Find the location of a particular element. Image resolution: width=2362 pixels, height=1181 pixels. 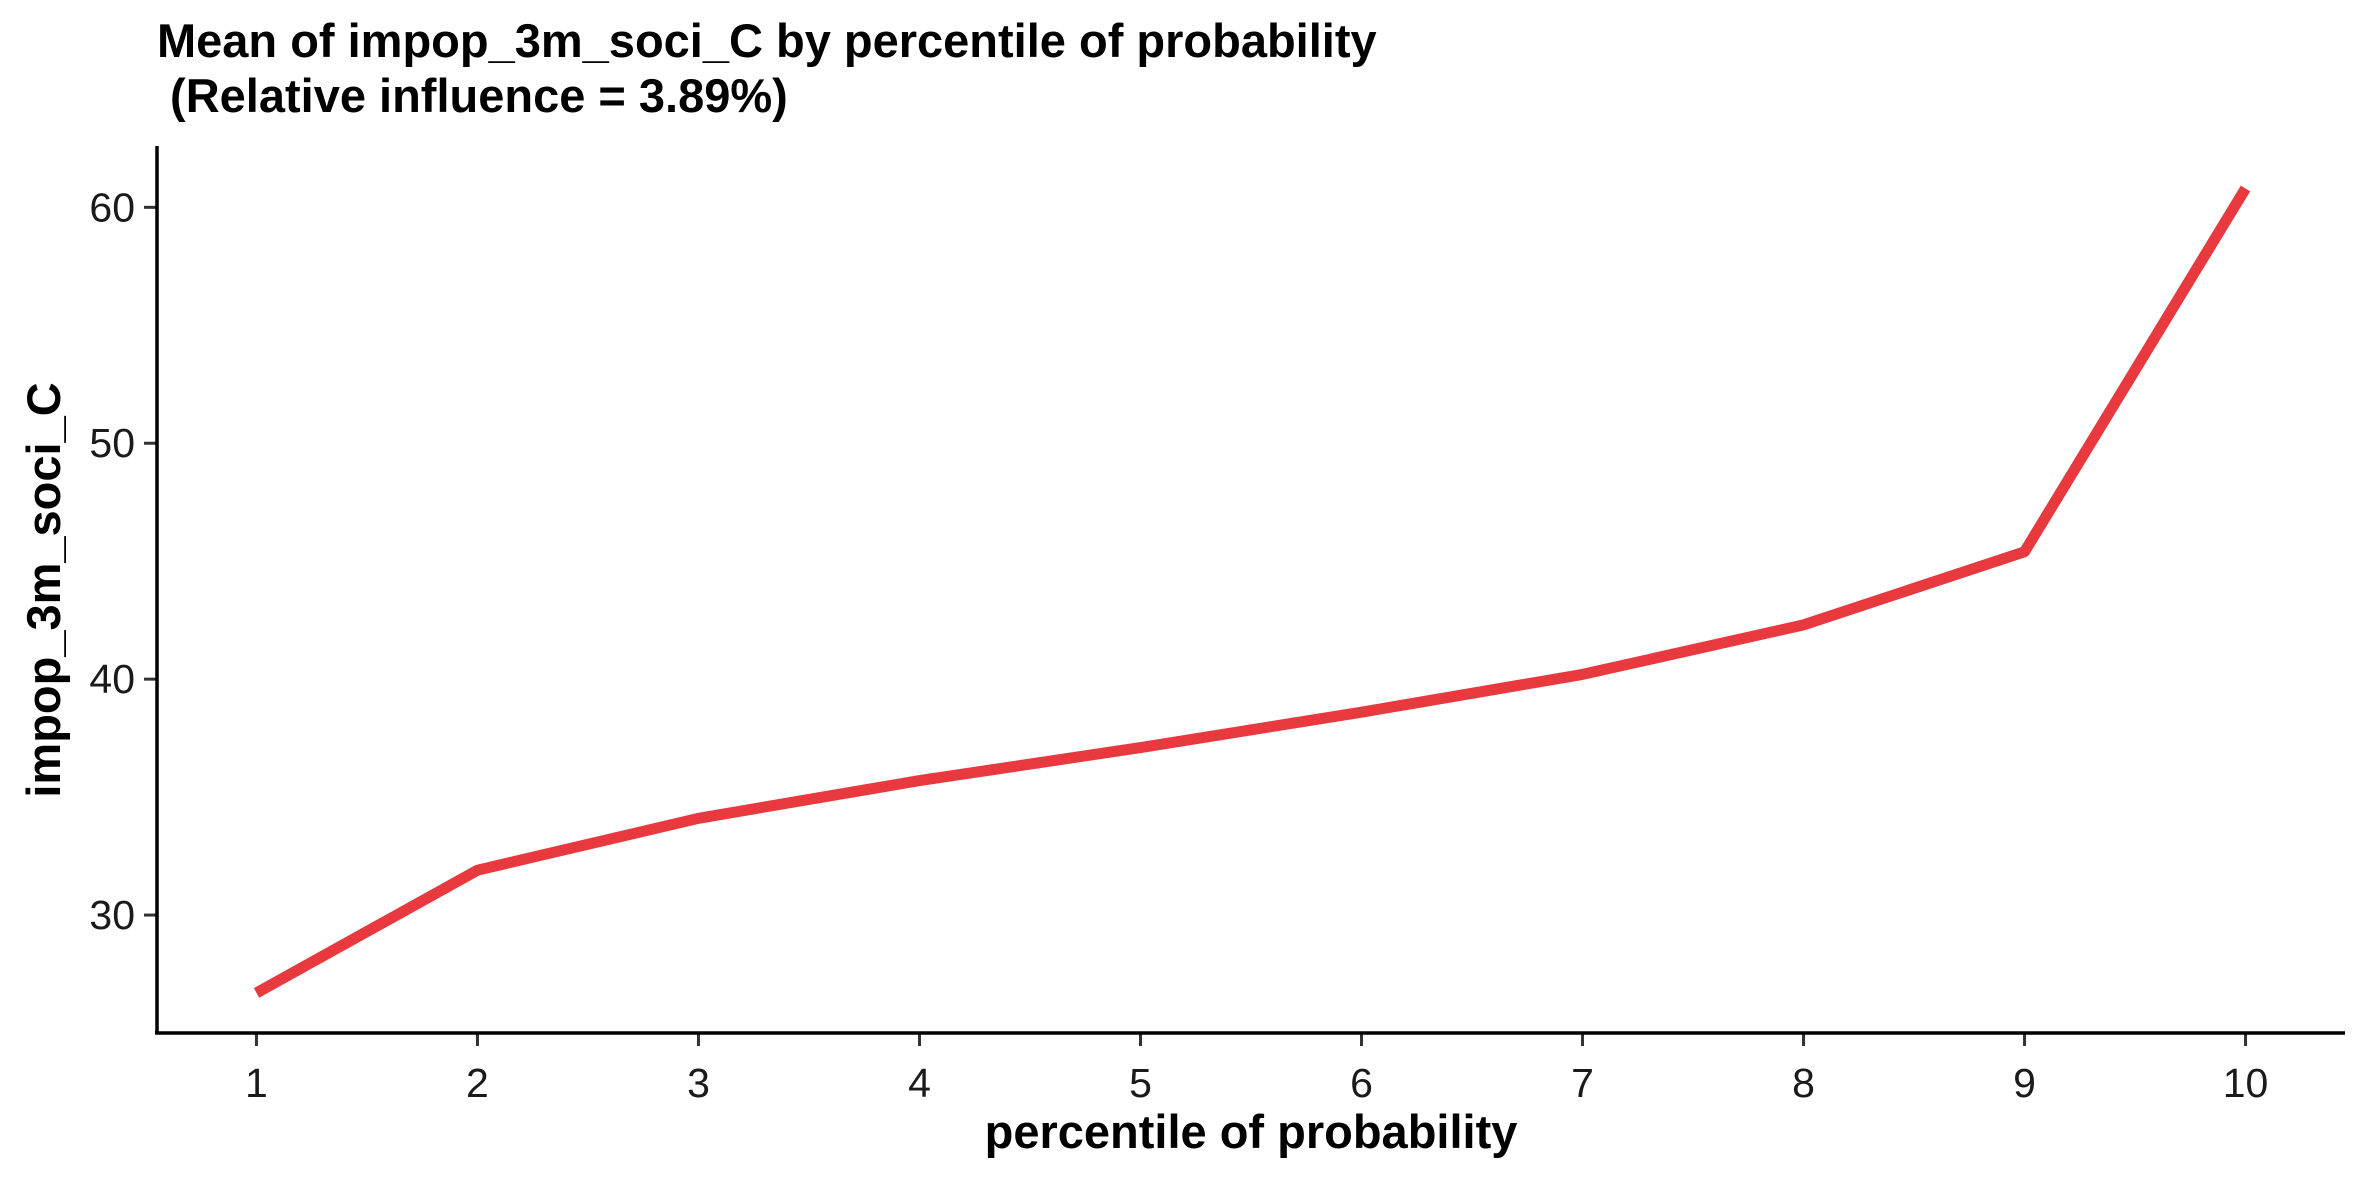

y-tick-label: 30 is located at coordinates (112, 915).